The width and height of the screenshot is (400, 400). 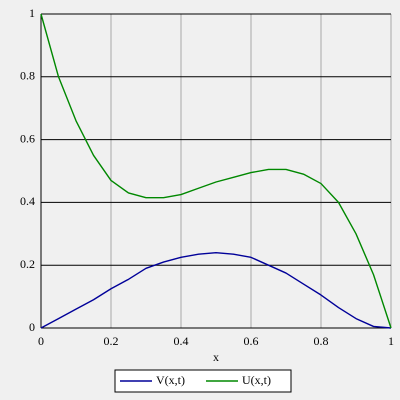 I want to click on legend: V(x,t) U(x,t), so click(x=203, y=381).